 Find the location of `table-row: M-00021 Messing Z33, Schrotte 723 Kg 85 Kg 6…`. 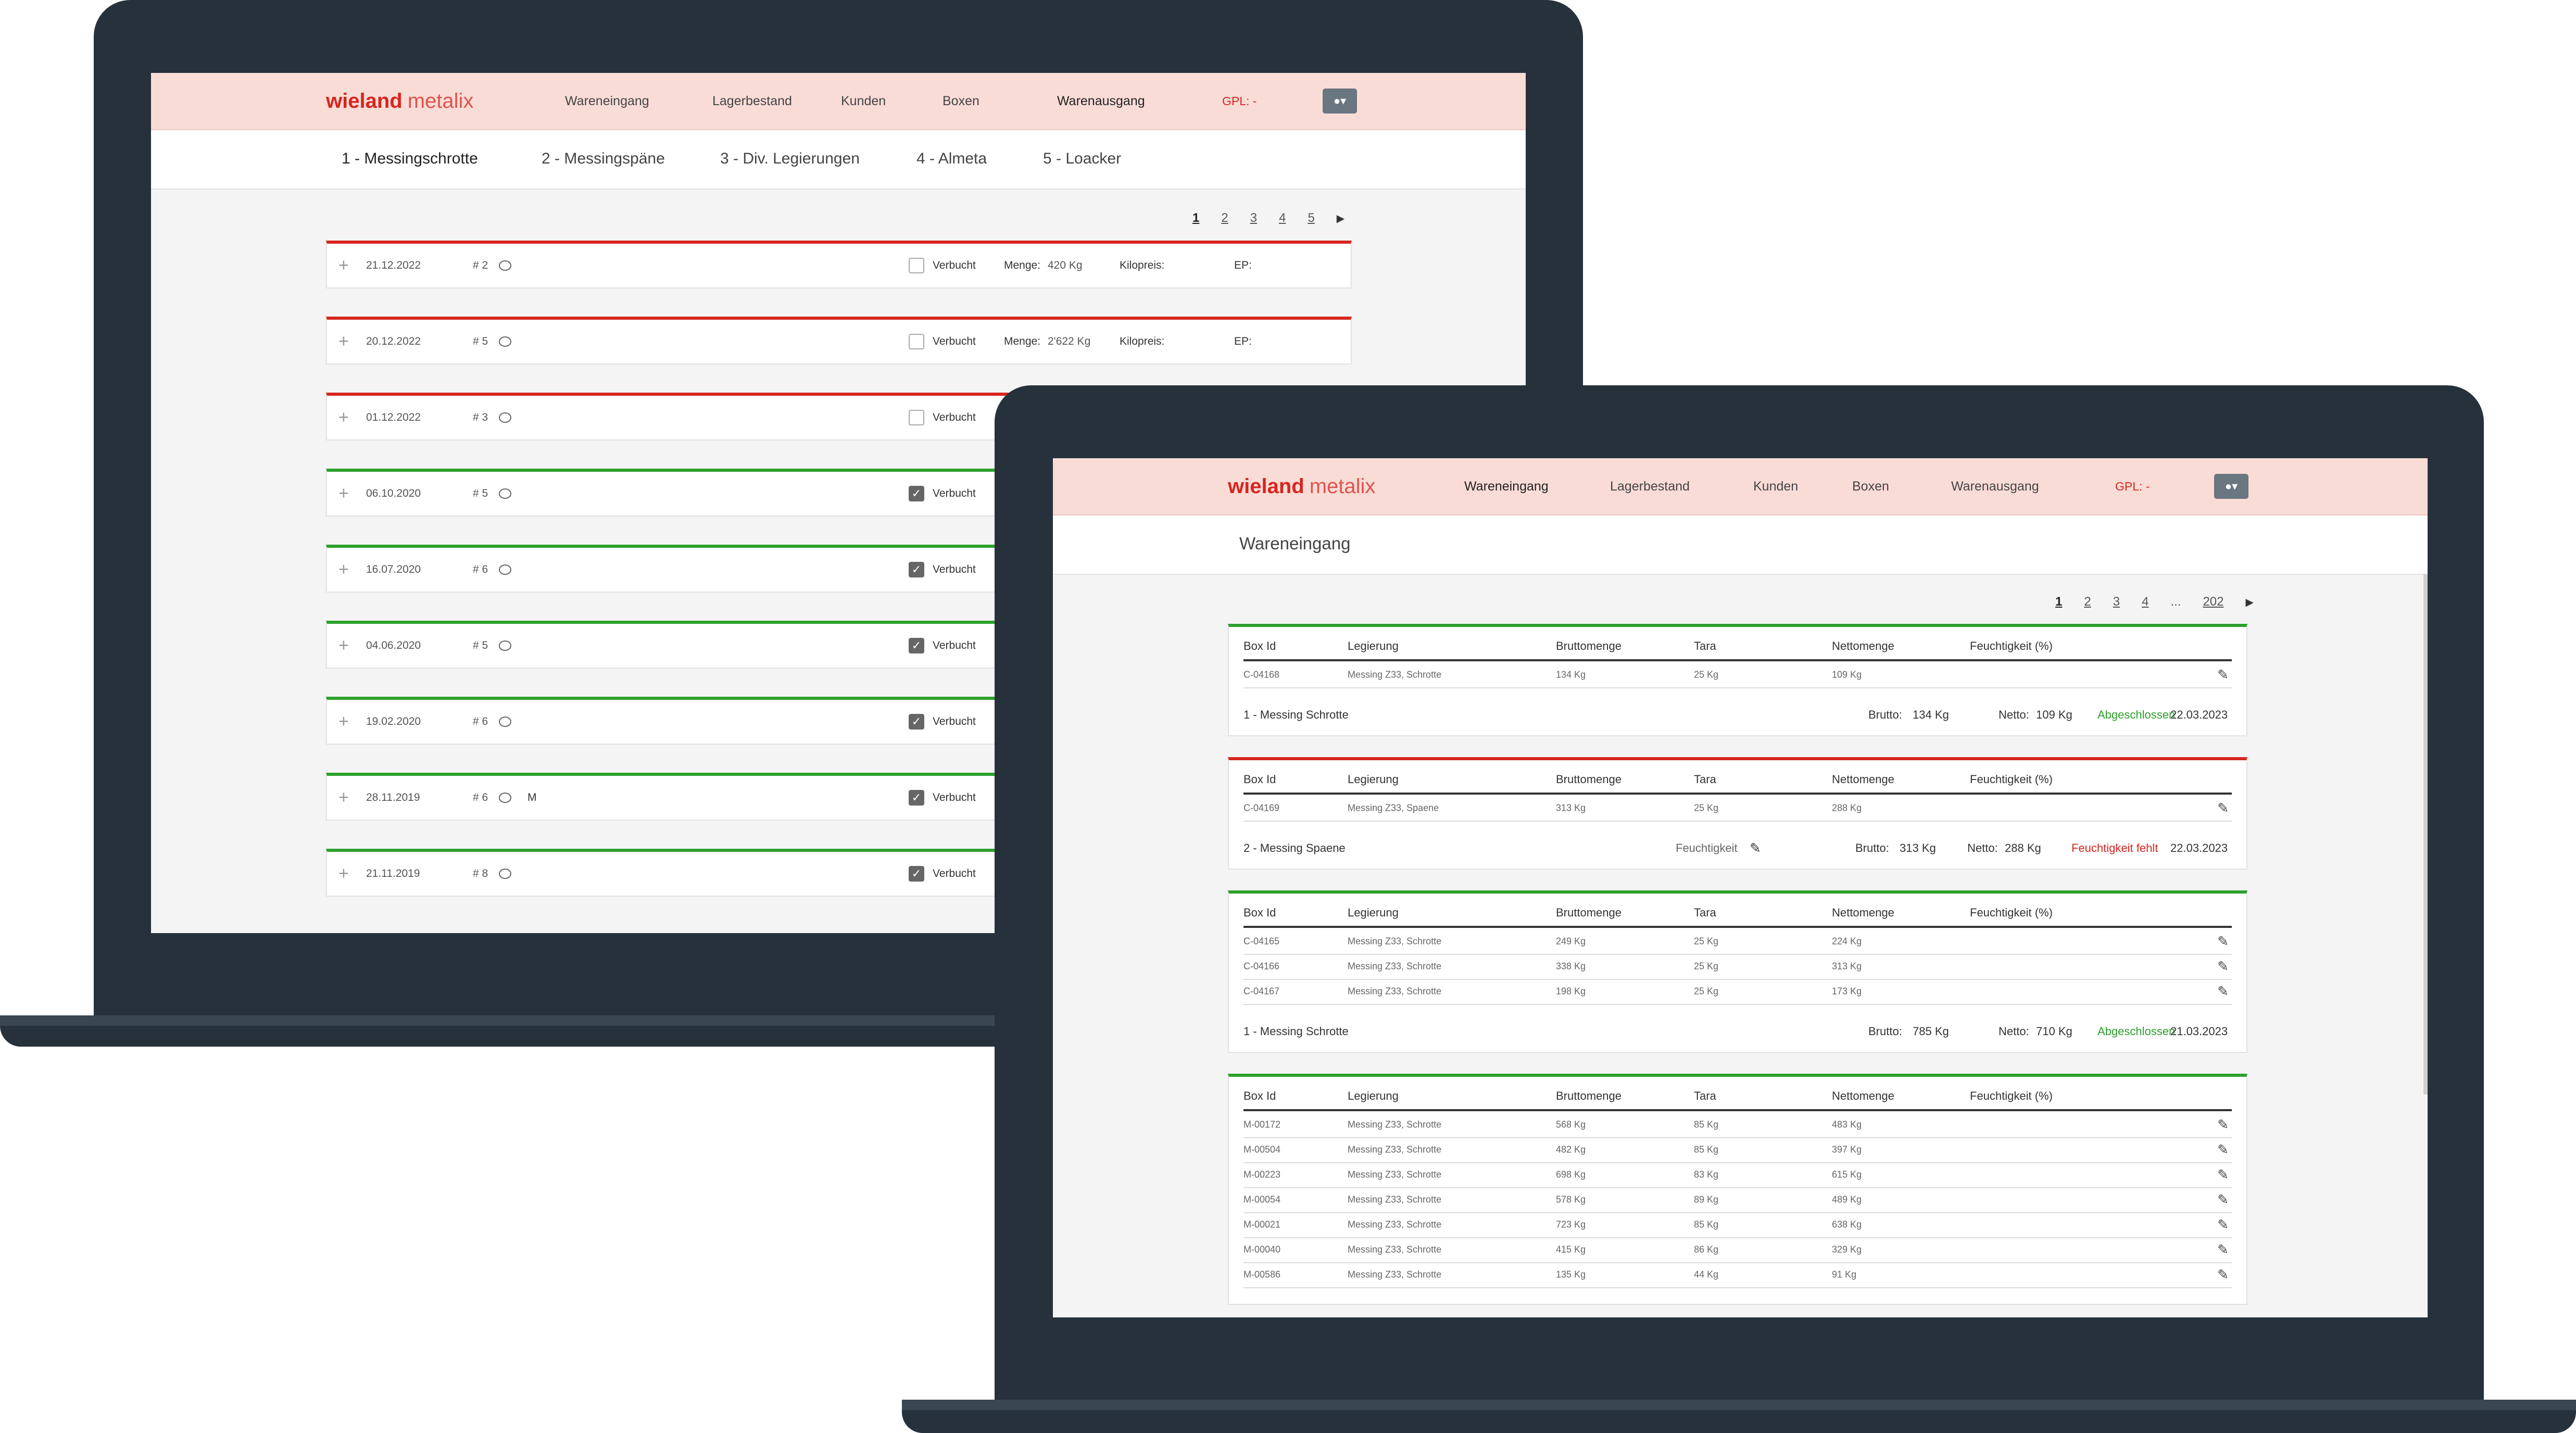

table-row: M-00021 Messing Z33, Schrotte 723 Kg 85 Kg 6… is located at coordinates (1738, 1225).